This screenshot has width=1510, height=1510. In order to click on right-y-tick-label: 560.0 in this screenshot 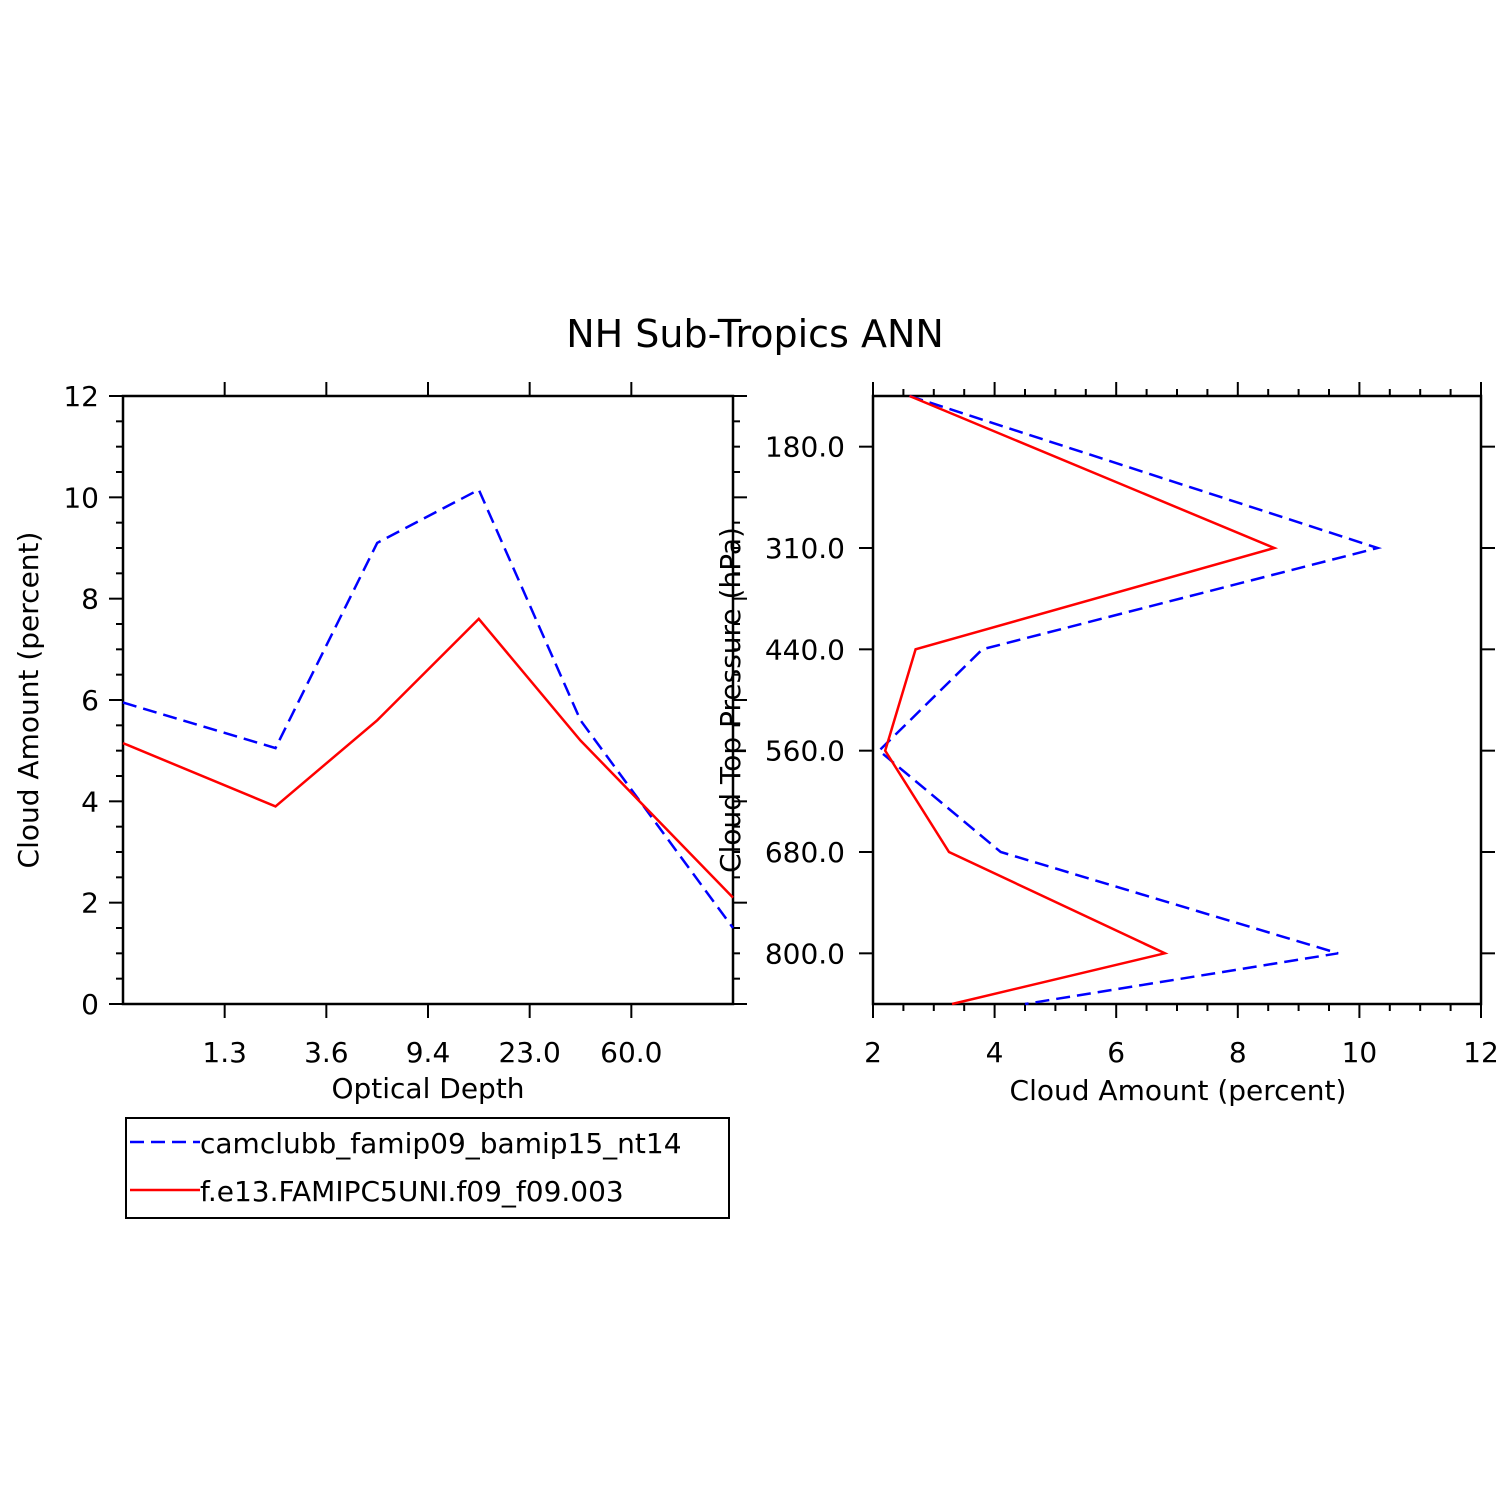, I will do `click(805, 751)`.